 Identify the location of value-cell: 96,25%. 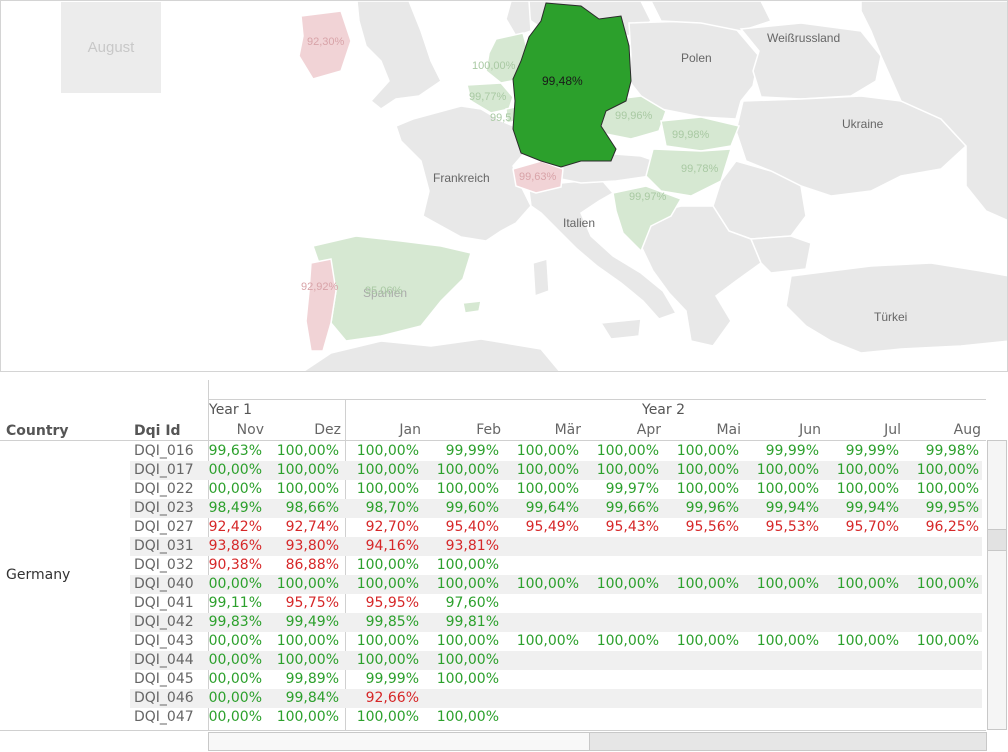
(952, 527).